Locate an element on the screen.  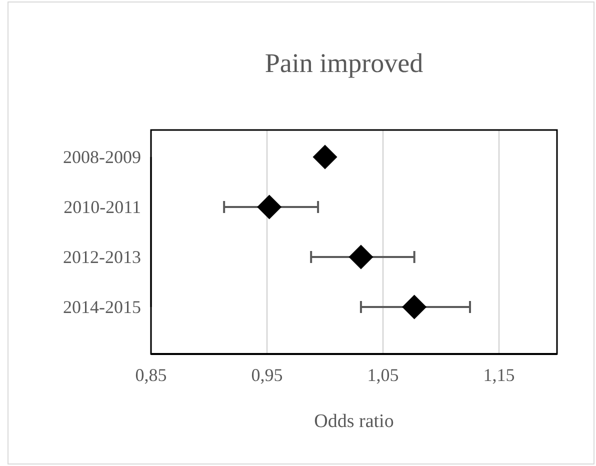
y-tick-label: 2012-2013 is located at coordinates (102, 256).